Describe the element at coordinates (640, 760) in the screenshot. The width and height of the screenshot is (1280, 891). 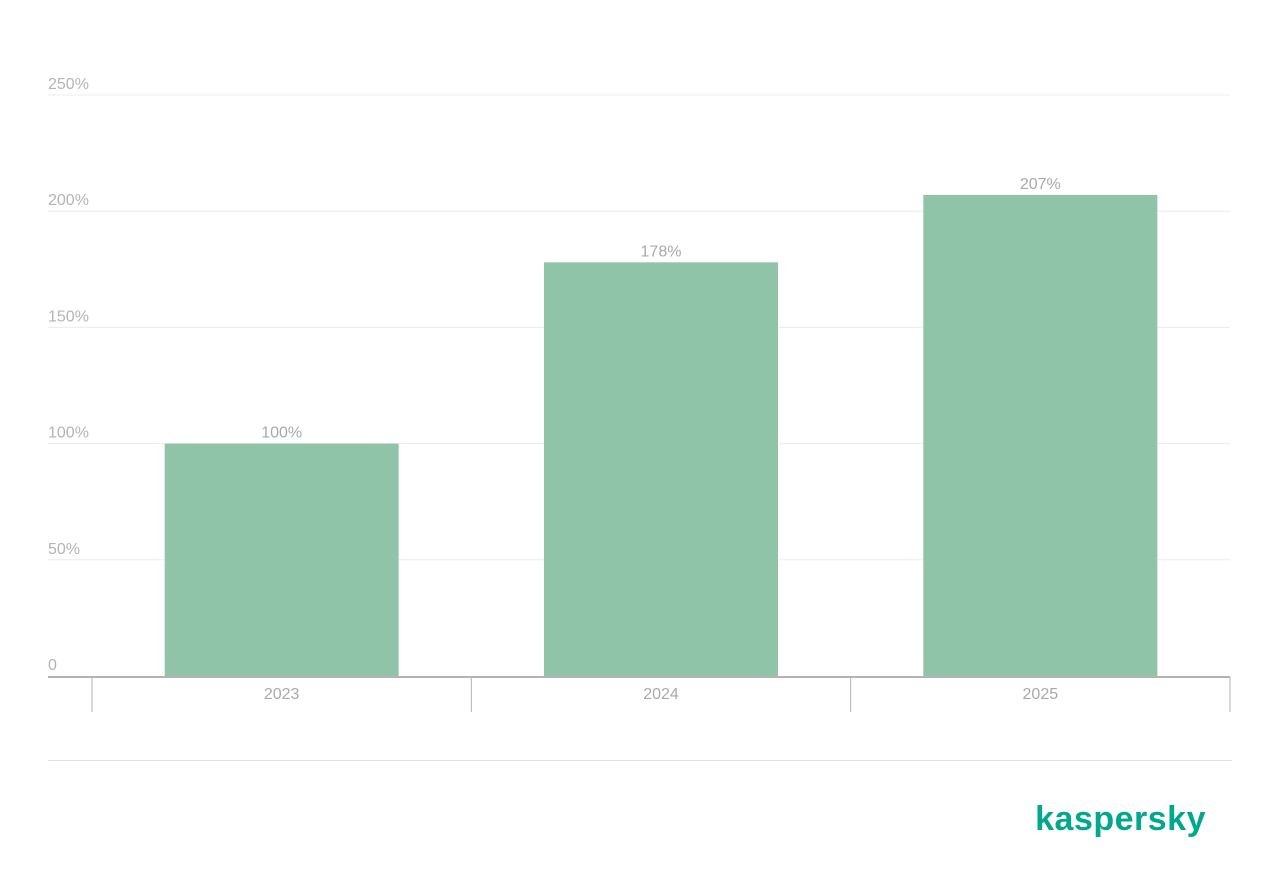
I see `footer-divider` at that location.